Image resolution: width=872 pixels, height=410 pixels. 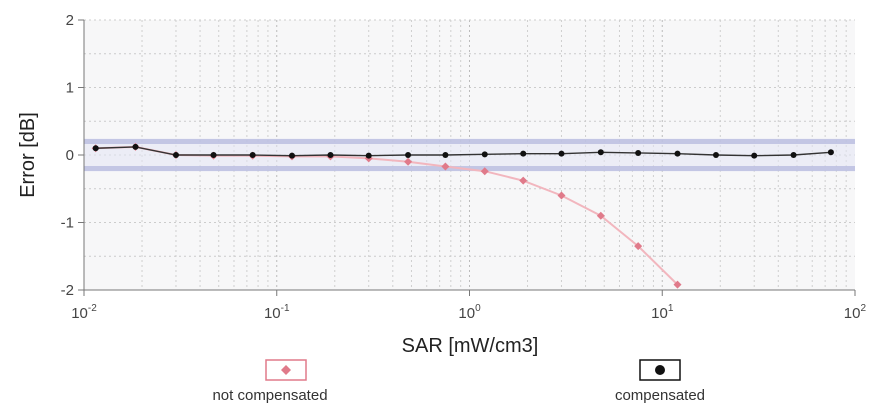 What do you see at coordinates (458, 381) in the screenshot?
I see `legend: not compensated compensated` at bounding box center [458, 381].